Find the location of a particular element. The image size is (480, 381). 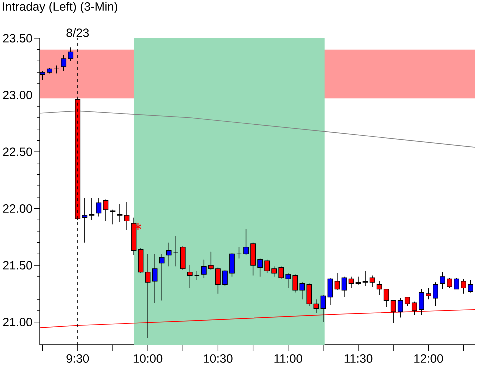

chart-title: Intraday (Left) (3-Min) is located at coordinates (60, 8).